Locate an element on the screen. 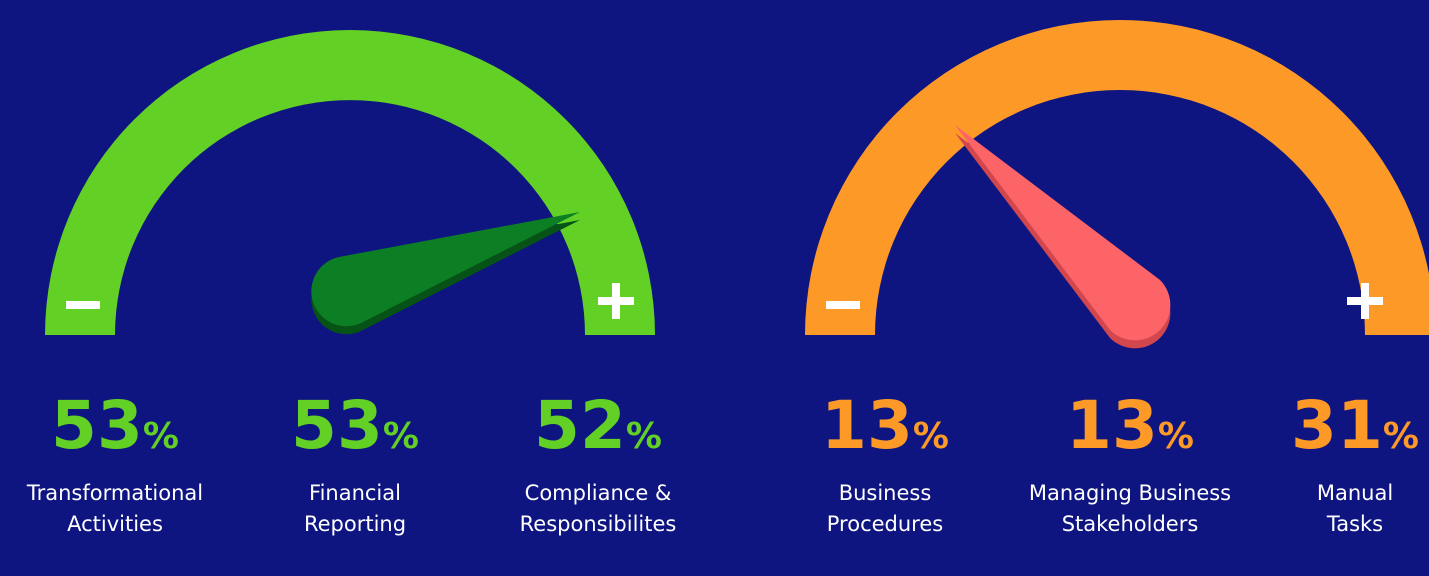  stat-value: 31 is located at coordinates (1337, 425).